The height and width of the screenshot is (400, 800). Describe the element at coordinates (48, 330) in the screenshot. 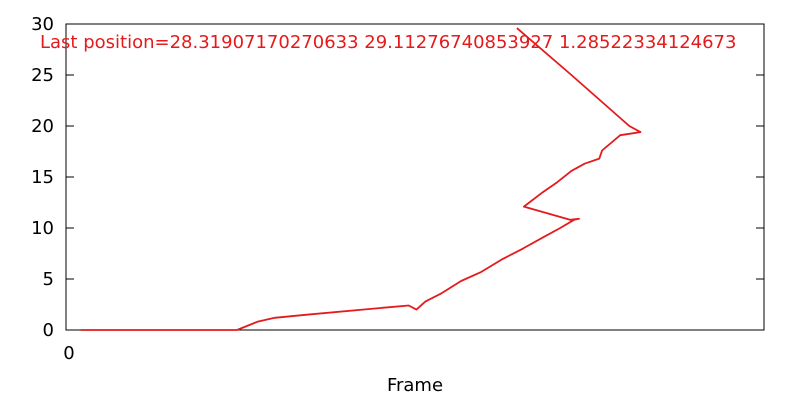

I see `y-tick-label: 0` at that location.